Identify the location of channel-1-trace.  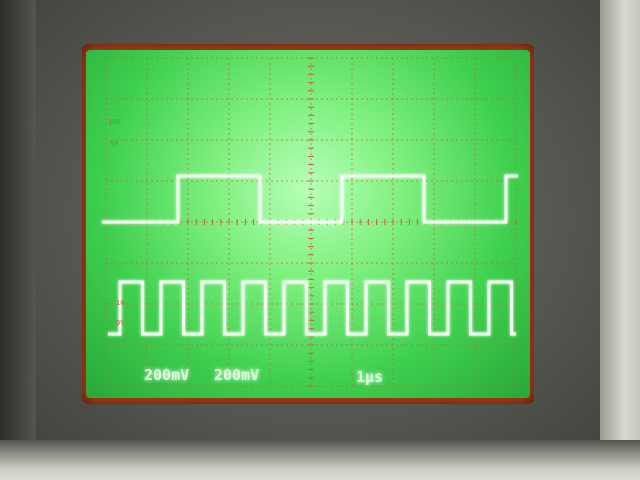
(310, 199).